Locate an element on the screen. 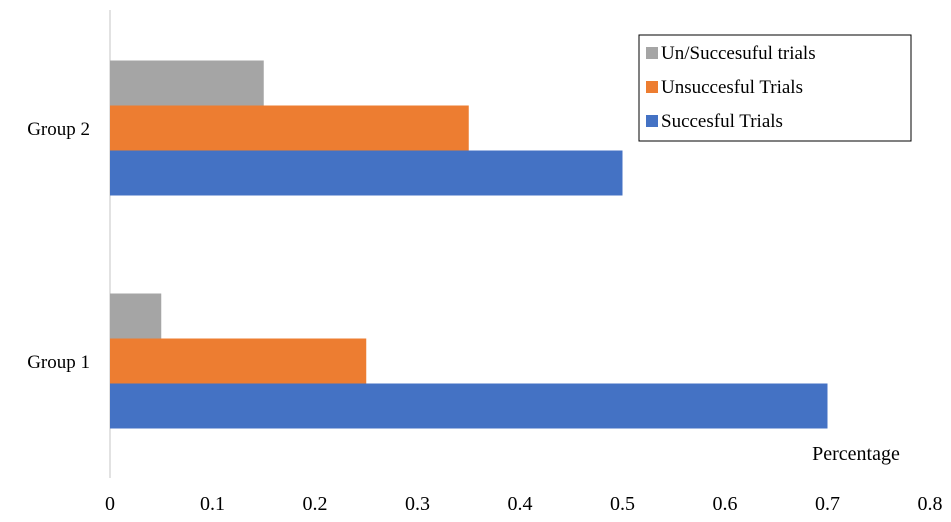  x-tick-labels: 0 0.1 0.2 0.3 0.4 0.5 0.6 0.7 0.8 is located at coordinates (524, 504).